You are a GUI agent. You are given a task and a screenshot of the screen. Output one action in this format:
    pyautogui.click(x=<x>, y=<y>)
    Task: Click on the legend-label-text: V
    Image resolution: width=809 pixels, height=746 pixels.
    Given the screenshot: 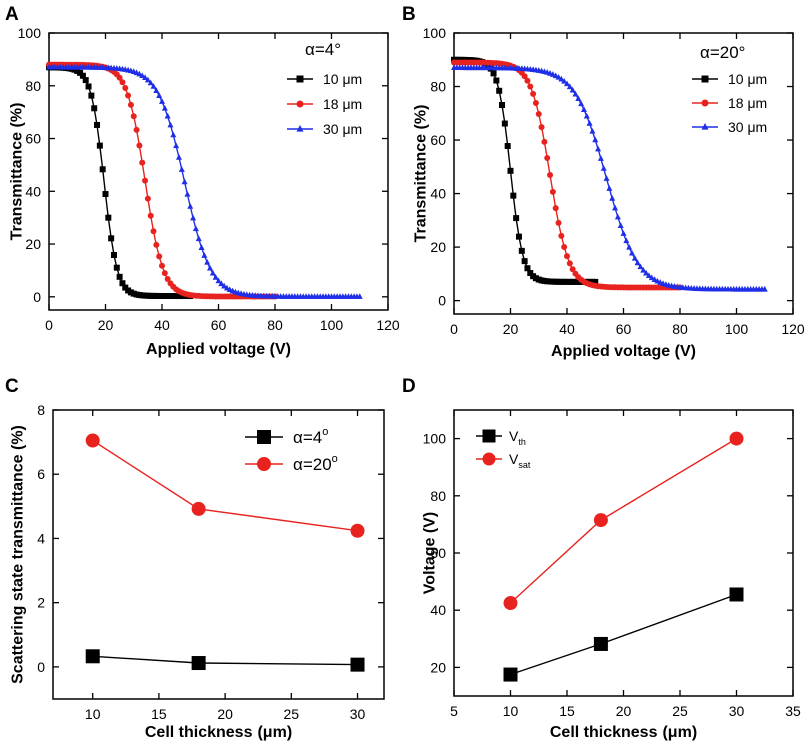 What is the action you would take?
    pyautogui.click(x=514, y=459)
    